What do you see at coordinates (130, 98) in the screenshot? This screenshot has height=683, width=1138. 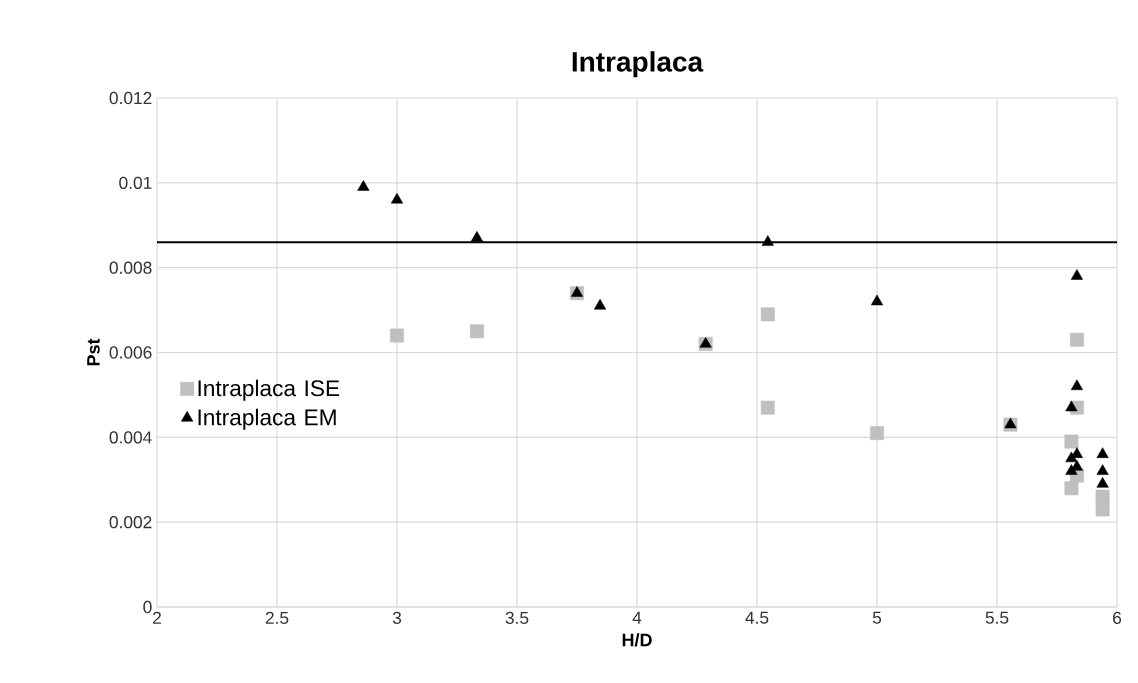 I see `y-tick-label: 0.012` at bounding box center [130, 98].